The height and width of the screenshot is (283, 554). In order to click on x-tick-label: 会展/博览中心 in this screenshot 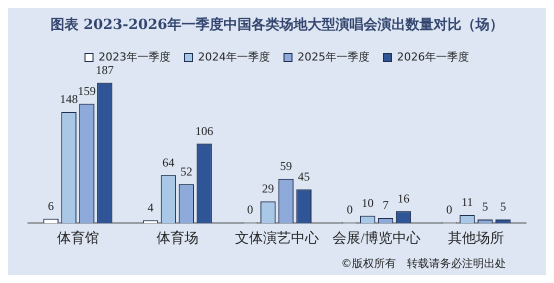, I will do `click(376, 238)`.